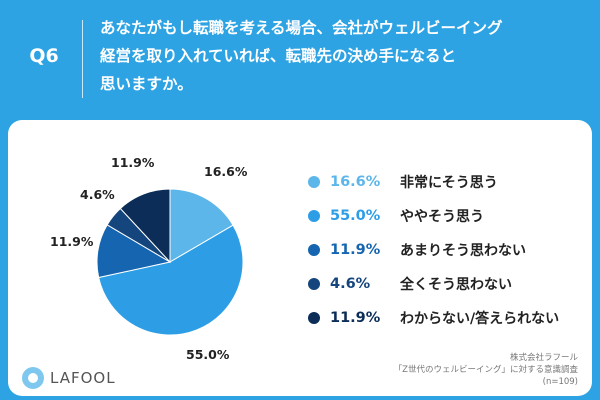  What do you see at coordinates (396, 216) in the screenshot?
I see `legend-item-somewhat: 55.0% ややそう思う` at bounding box center [396, 216].